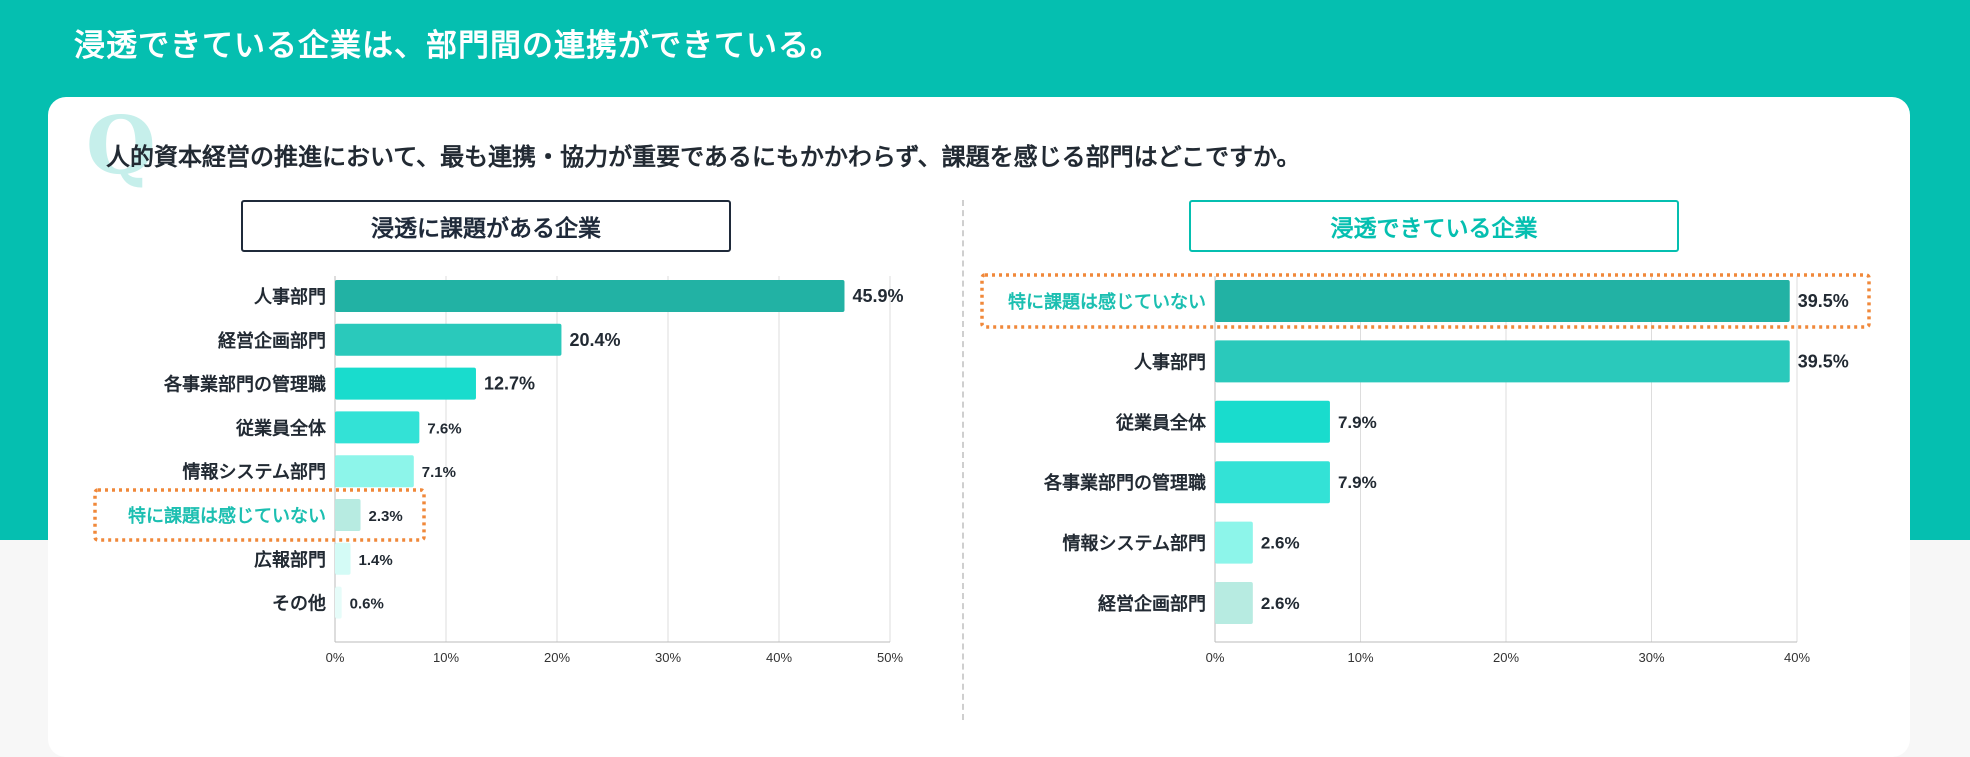 This screenshot has width=1970, height=757. What do you see at coordinates (335, 657) in the screenshot?
I see `left-tick-label: 0%` at bounding box center [335, 657].